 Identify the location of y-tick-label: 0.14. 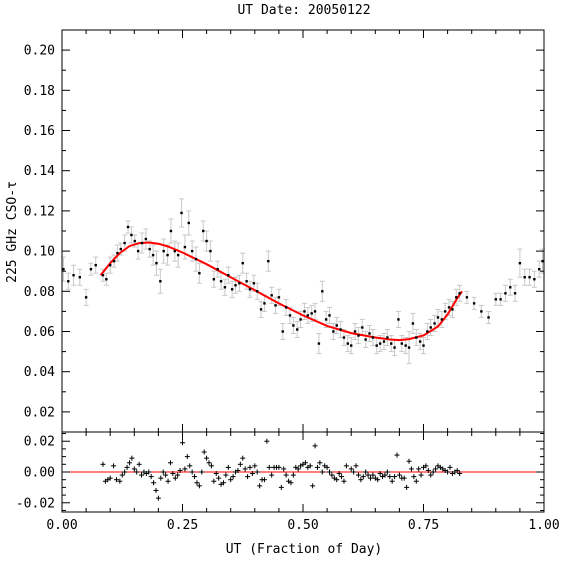
(39, 171).